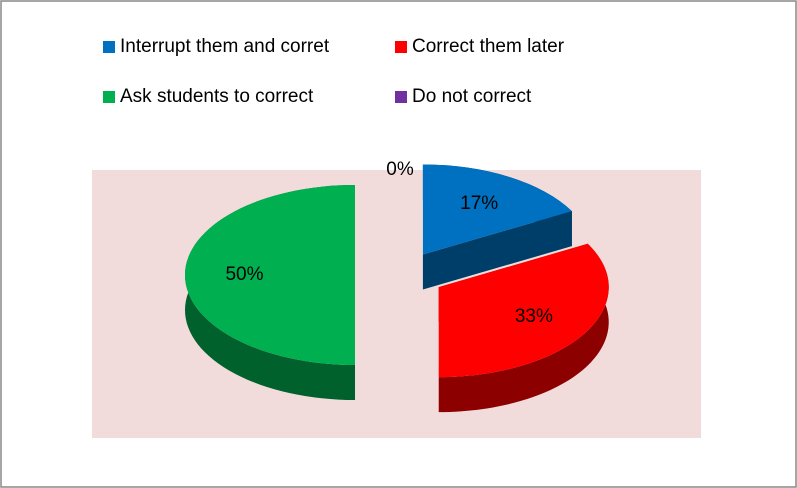 This screenshot has width=797, height=488. I want to click on legend-label: Ask students to correct, so click(217, 96).